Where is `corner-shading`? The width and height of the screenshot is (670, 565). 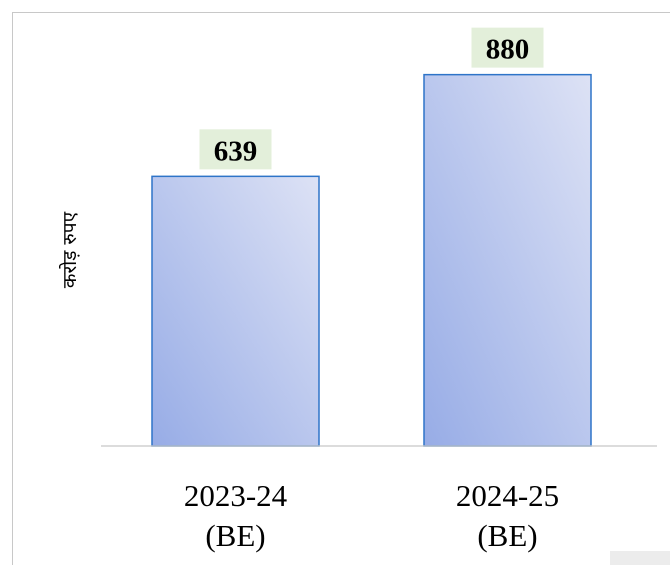
corner-shading is located at coordinates (640, 558).